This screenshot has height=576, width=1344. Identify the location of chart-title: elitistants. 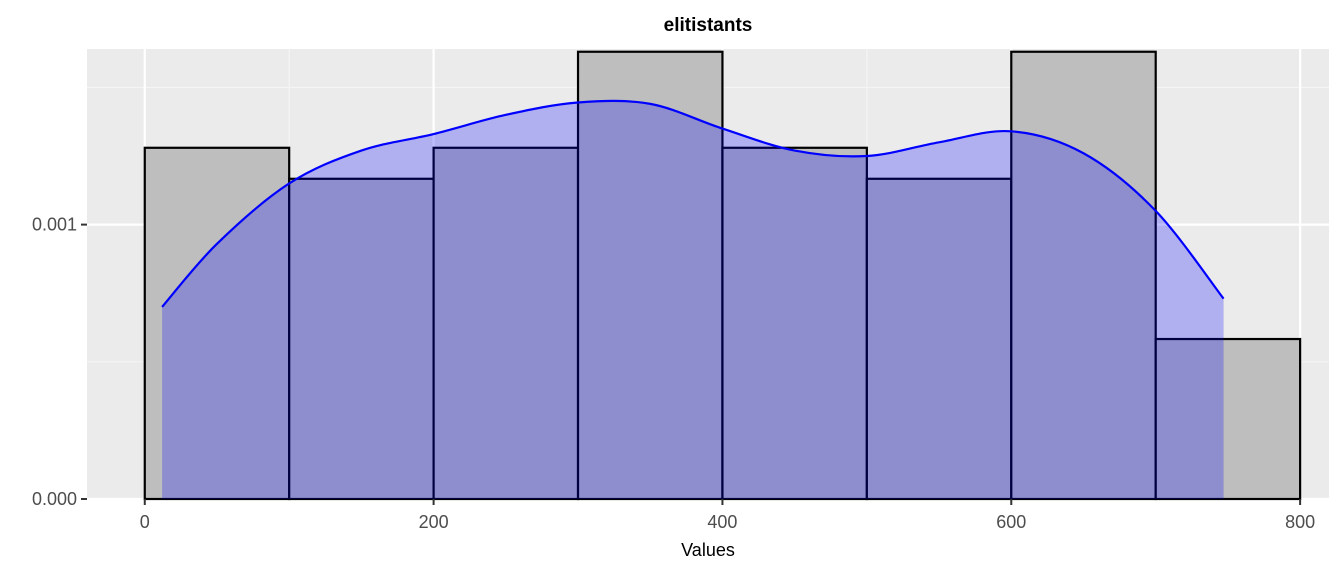
(708, 25).